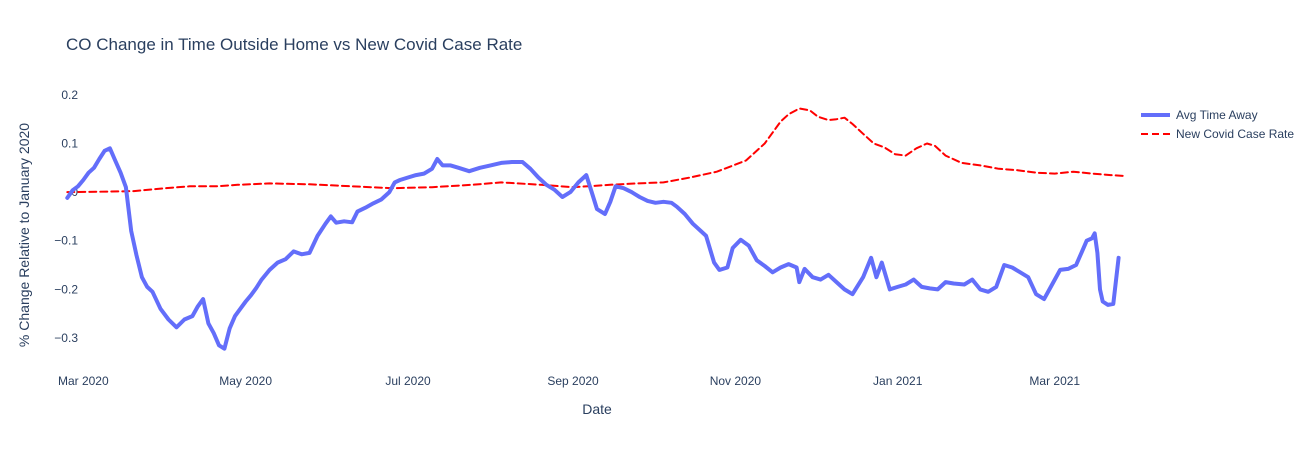  Describe the element at coordinates (245, 381) in the screenshot. I see `x-tick-label: May 2020` at that location.